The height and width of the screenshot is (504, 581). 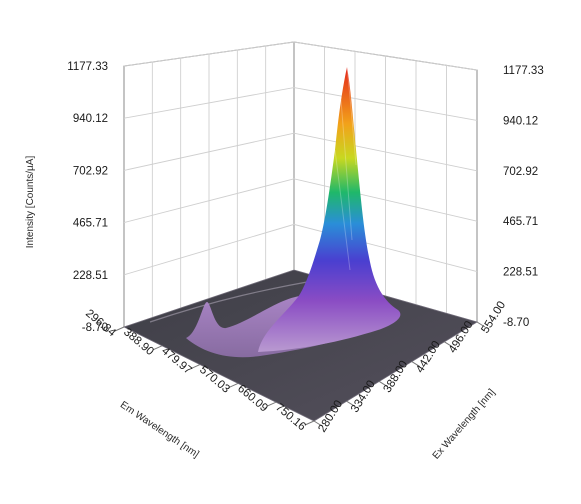 I want to click on z-axis-label: Intensity [Counts/µA], so click(x=30, y=202).